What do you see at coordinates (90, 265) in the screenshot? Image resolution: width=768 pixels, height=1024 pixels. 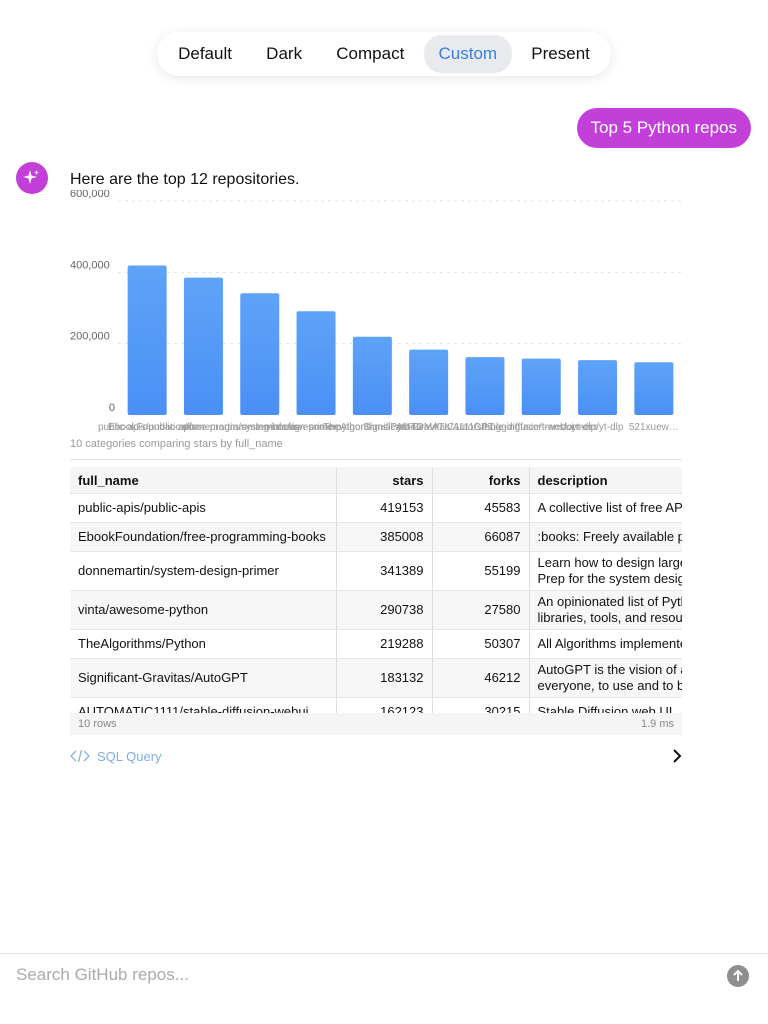 I see `y-tick-label: 400,000` at bounding box center [90, 265].